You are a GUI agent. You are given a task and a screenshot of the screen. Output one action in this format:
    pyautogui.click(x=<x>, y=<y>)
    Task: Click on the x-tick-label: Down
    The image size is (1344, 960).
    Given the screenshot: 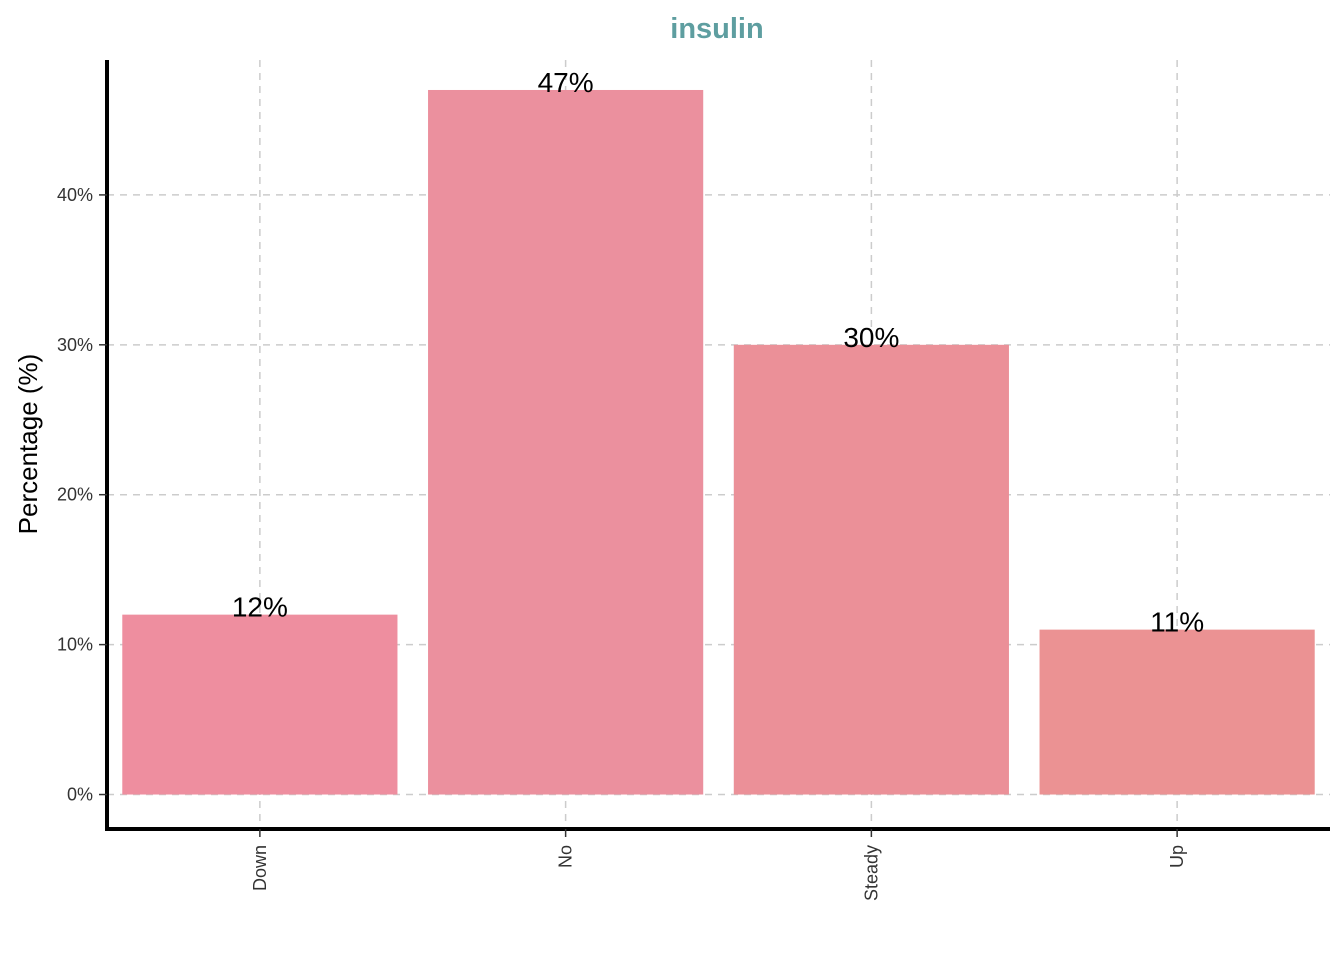 What is the action you would take?
    pyautogui.click(x=260, y=868)
    